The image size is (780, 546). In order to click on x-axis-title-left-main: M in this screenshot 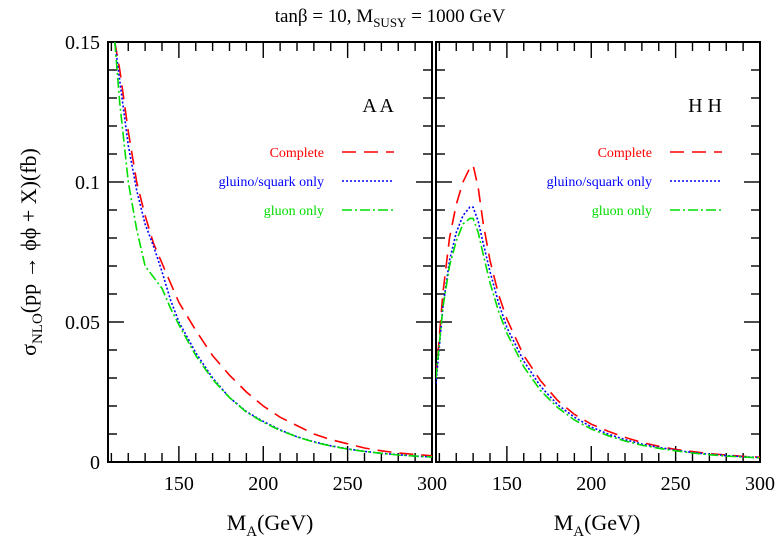, I will do `click(237, 522)`.